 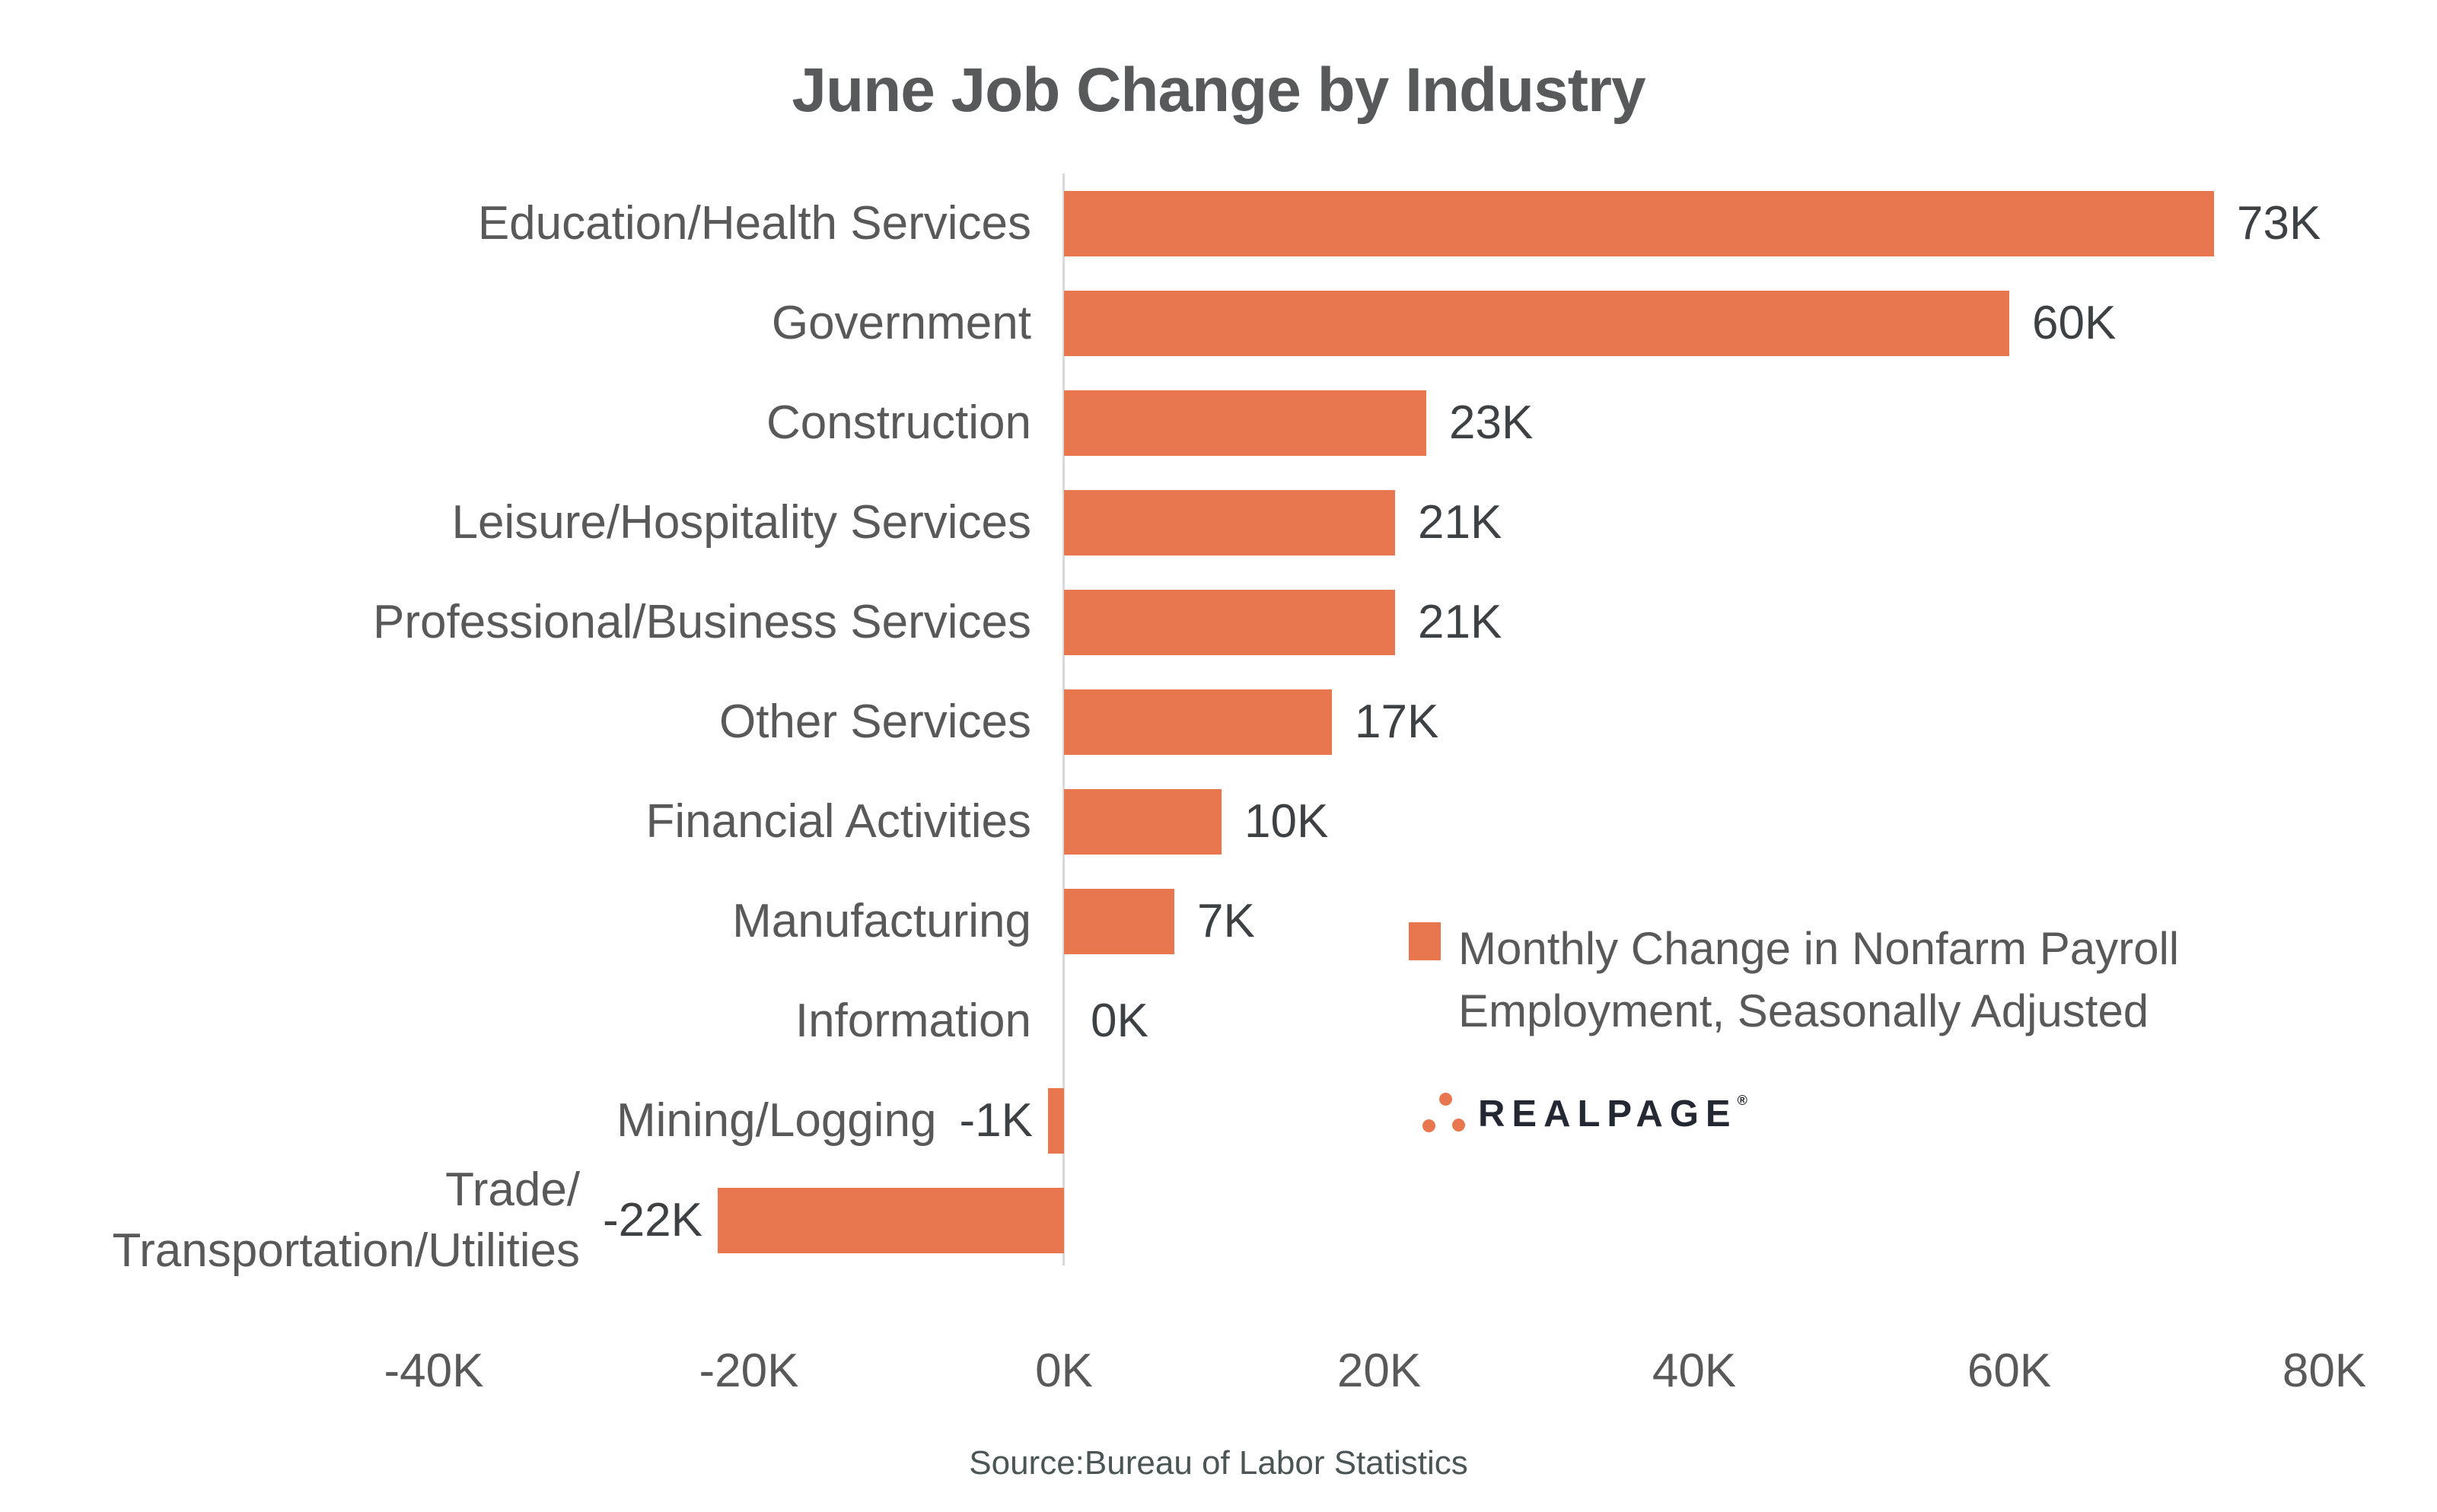 What do you see at coordinates (996, 1120) in the screenshot?
I see `value-label: -1K` at bounding box center [996, 1120].